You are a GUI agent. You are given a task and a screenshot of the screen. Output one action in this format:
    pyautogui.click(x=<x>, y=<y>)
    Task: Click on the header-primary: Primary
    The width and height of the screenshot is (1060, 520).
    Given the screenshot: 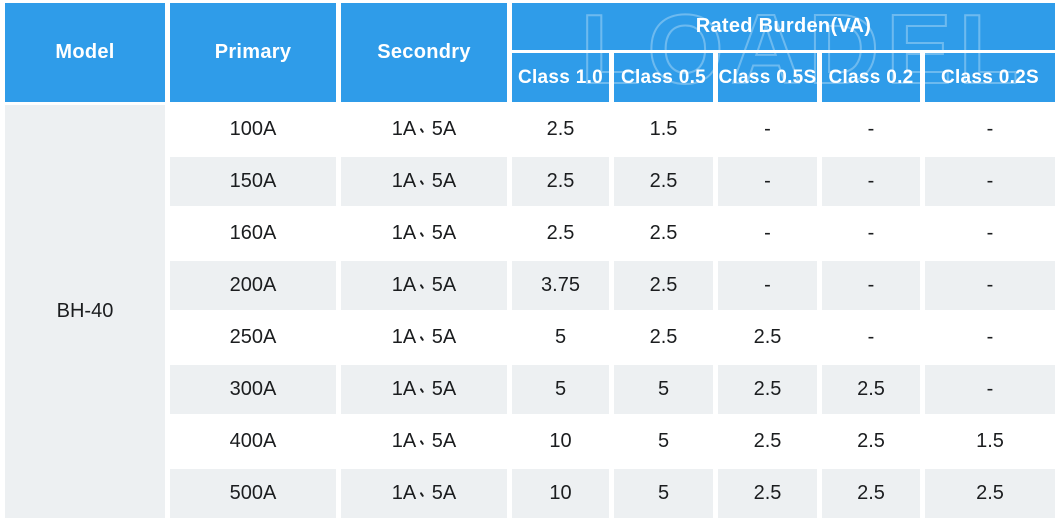 What is the action you would take?
    pyautogui.click(x=253, y=52)
    